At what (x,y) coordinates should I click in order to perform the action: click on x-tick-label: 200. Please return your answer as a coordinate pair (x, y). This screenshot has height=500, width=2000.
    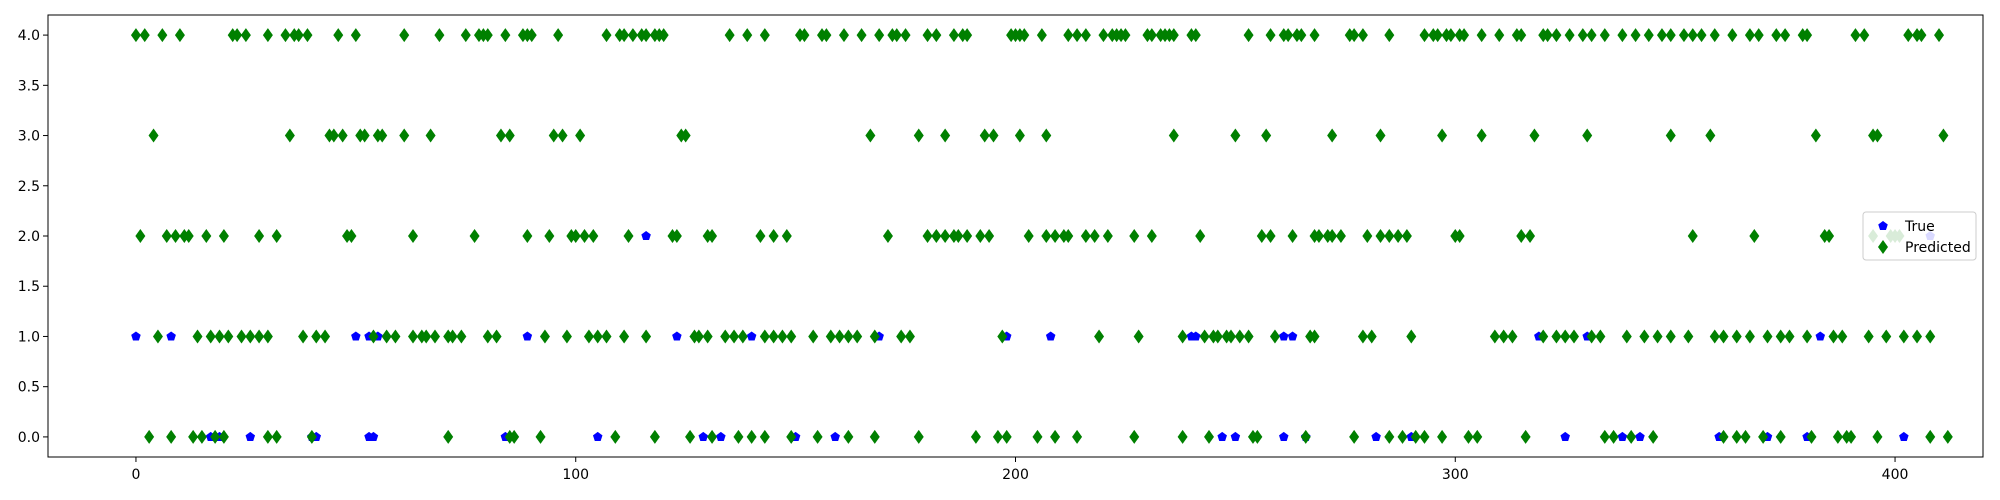
    Looking at the image, I should click on (1015, 475).